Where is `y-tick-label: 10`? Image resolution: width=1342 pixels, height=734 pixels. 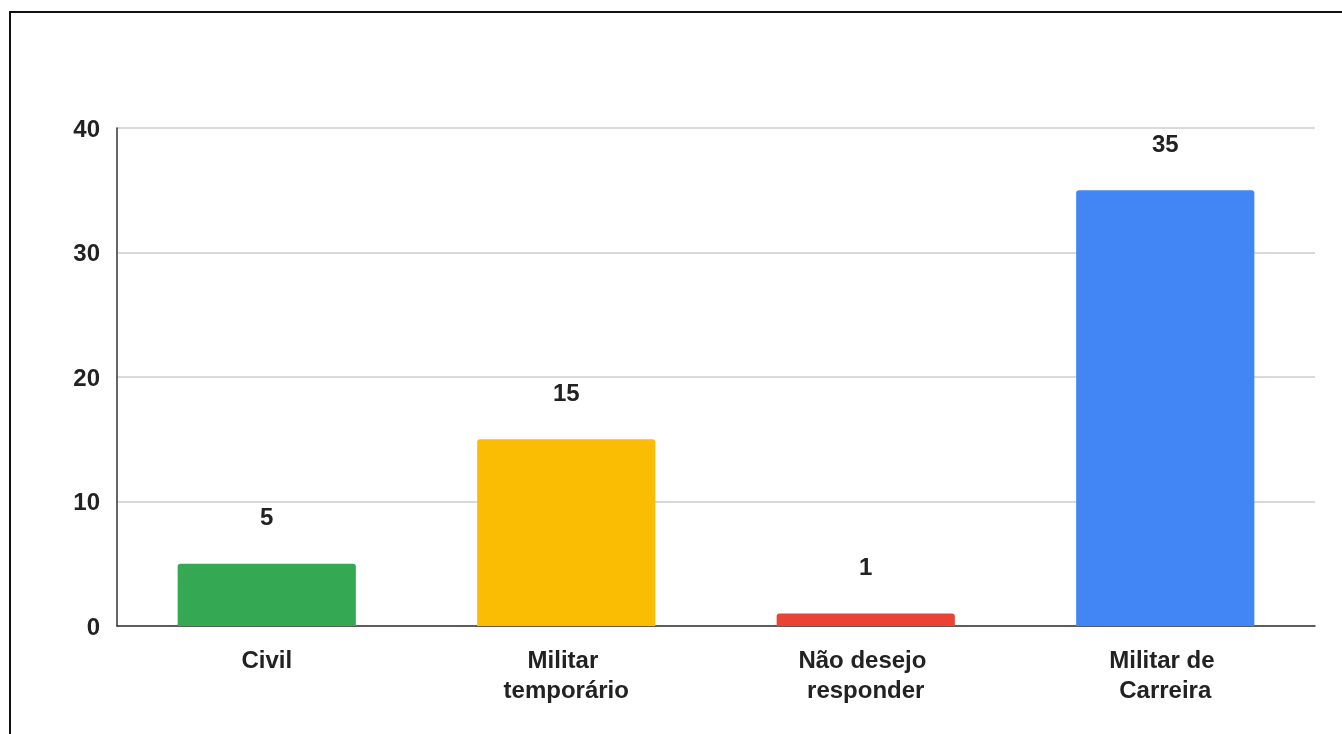 y-tick-label: 10 is located at coordinates (86, 501).